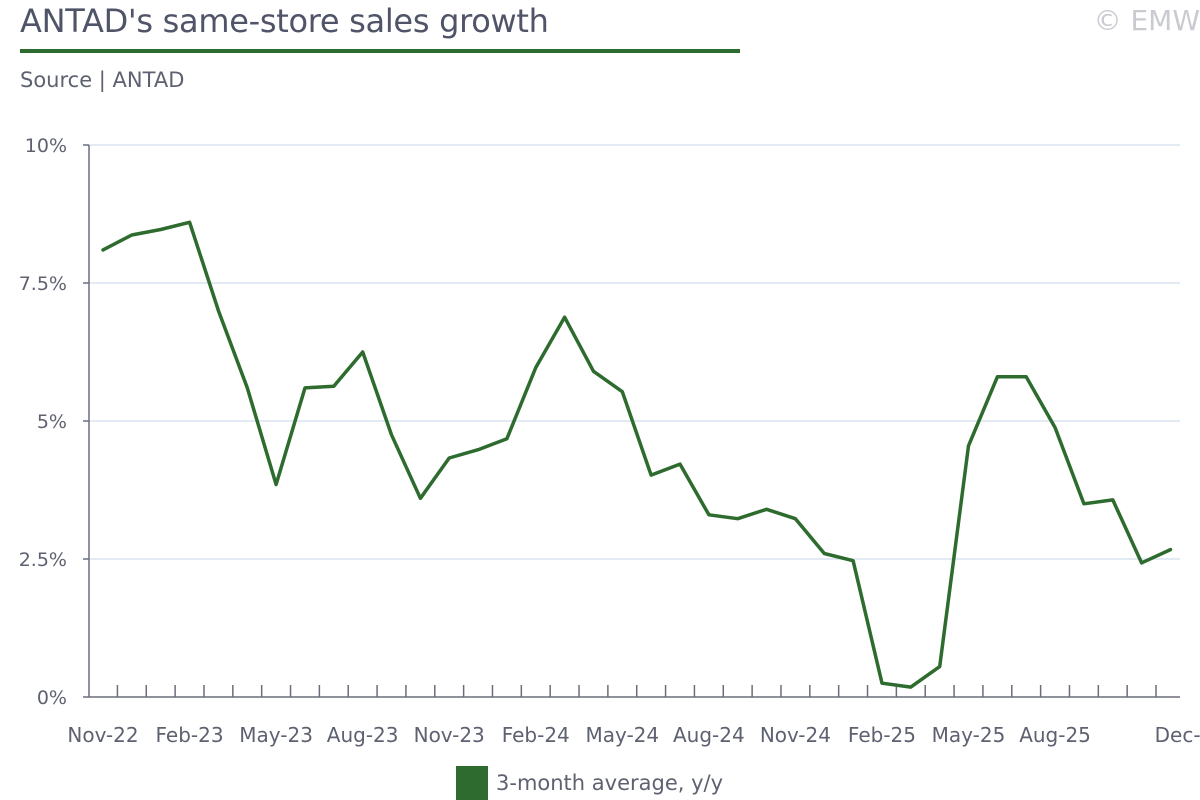  I want to click on chart-title: ANTAD's same-store sales growth, so click(284, 21).